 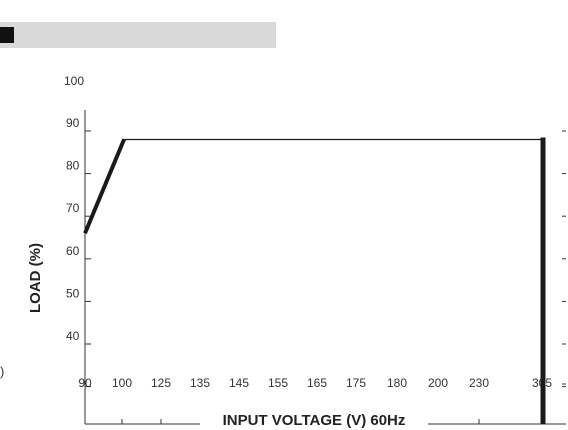 What do you see at coordinates (122, 383) in the screenshot?
I see `x-tick-label: 100` at bounding box center [122, 383].